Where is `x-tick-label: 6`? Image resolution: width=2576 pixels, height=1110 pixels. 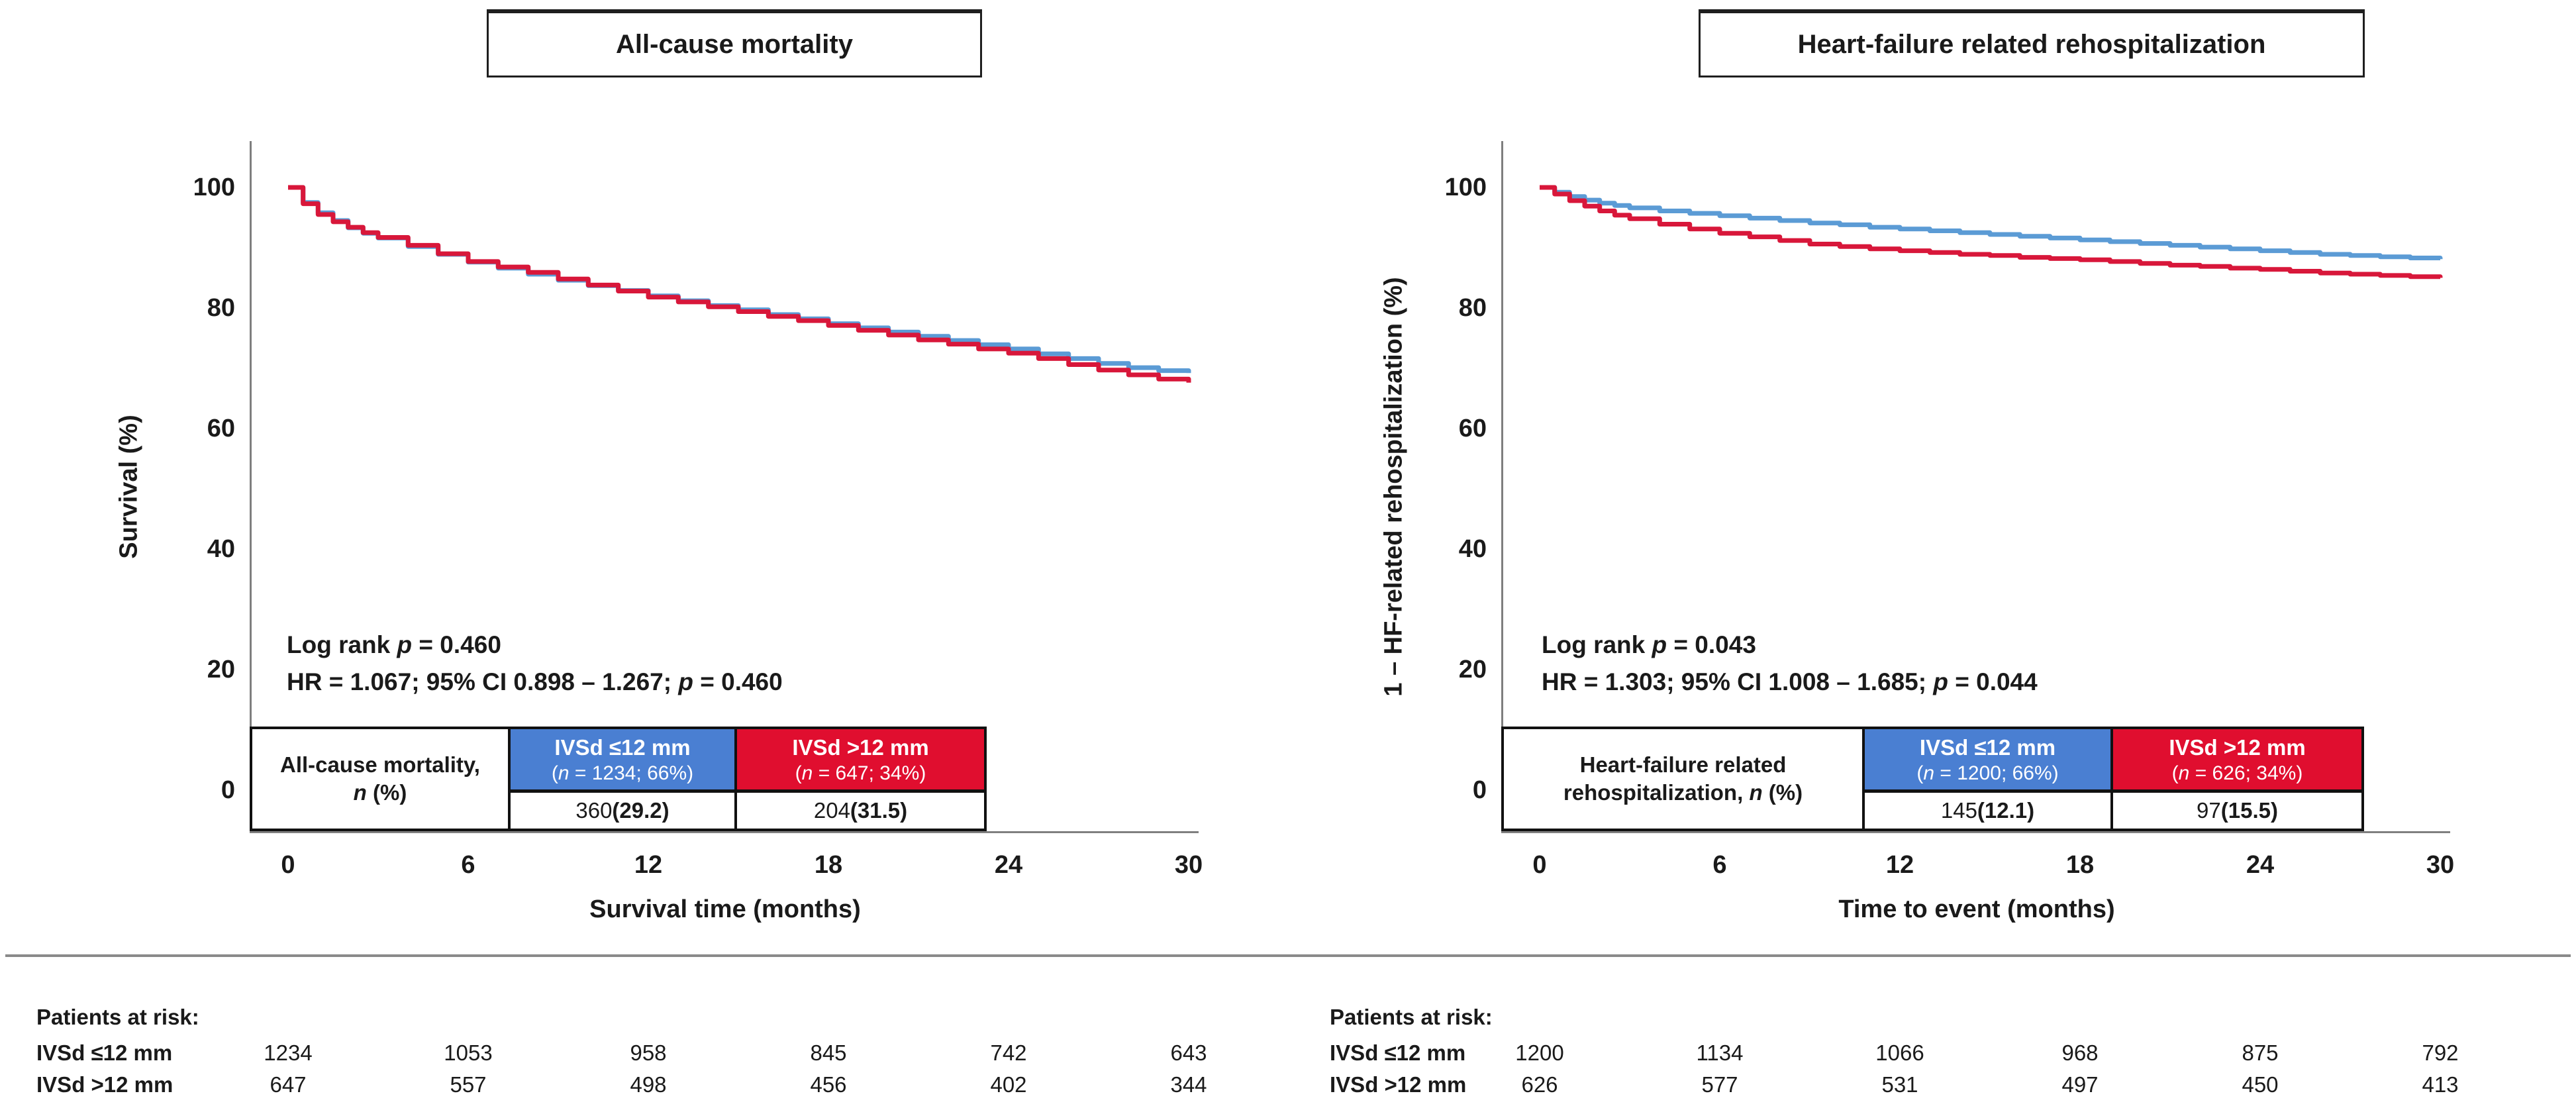
x-tick-label: 6 is located at coordinates (468, 865).